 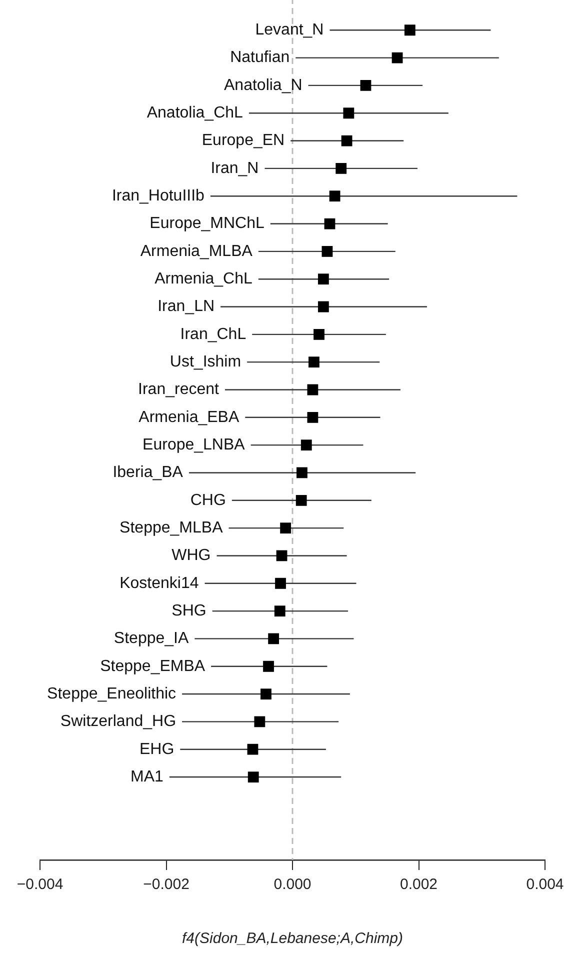 I want to click on y-tick-label: Steppe_MLBA, so click(x=172, y=527).